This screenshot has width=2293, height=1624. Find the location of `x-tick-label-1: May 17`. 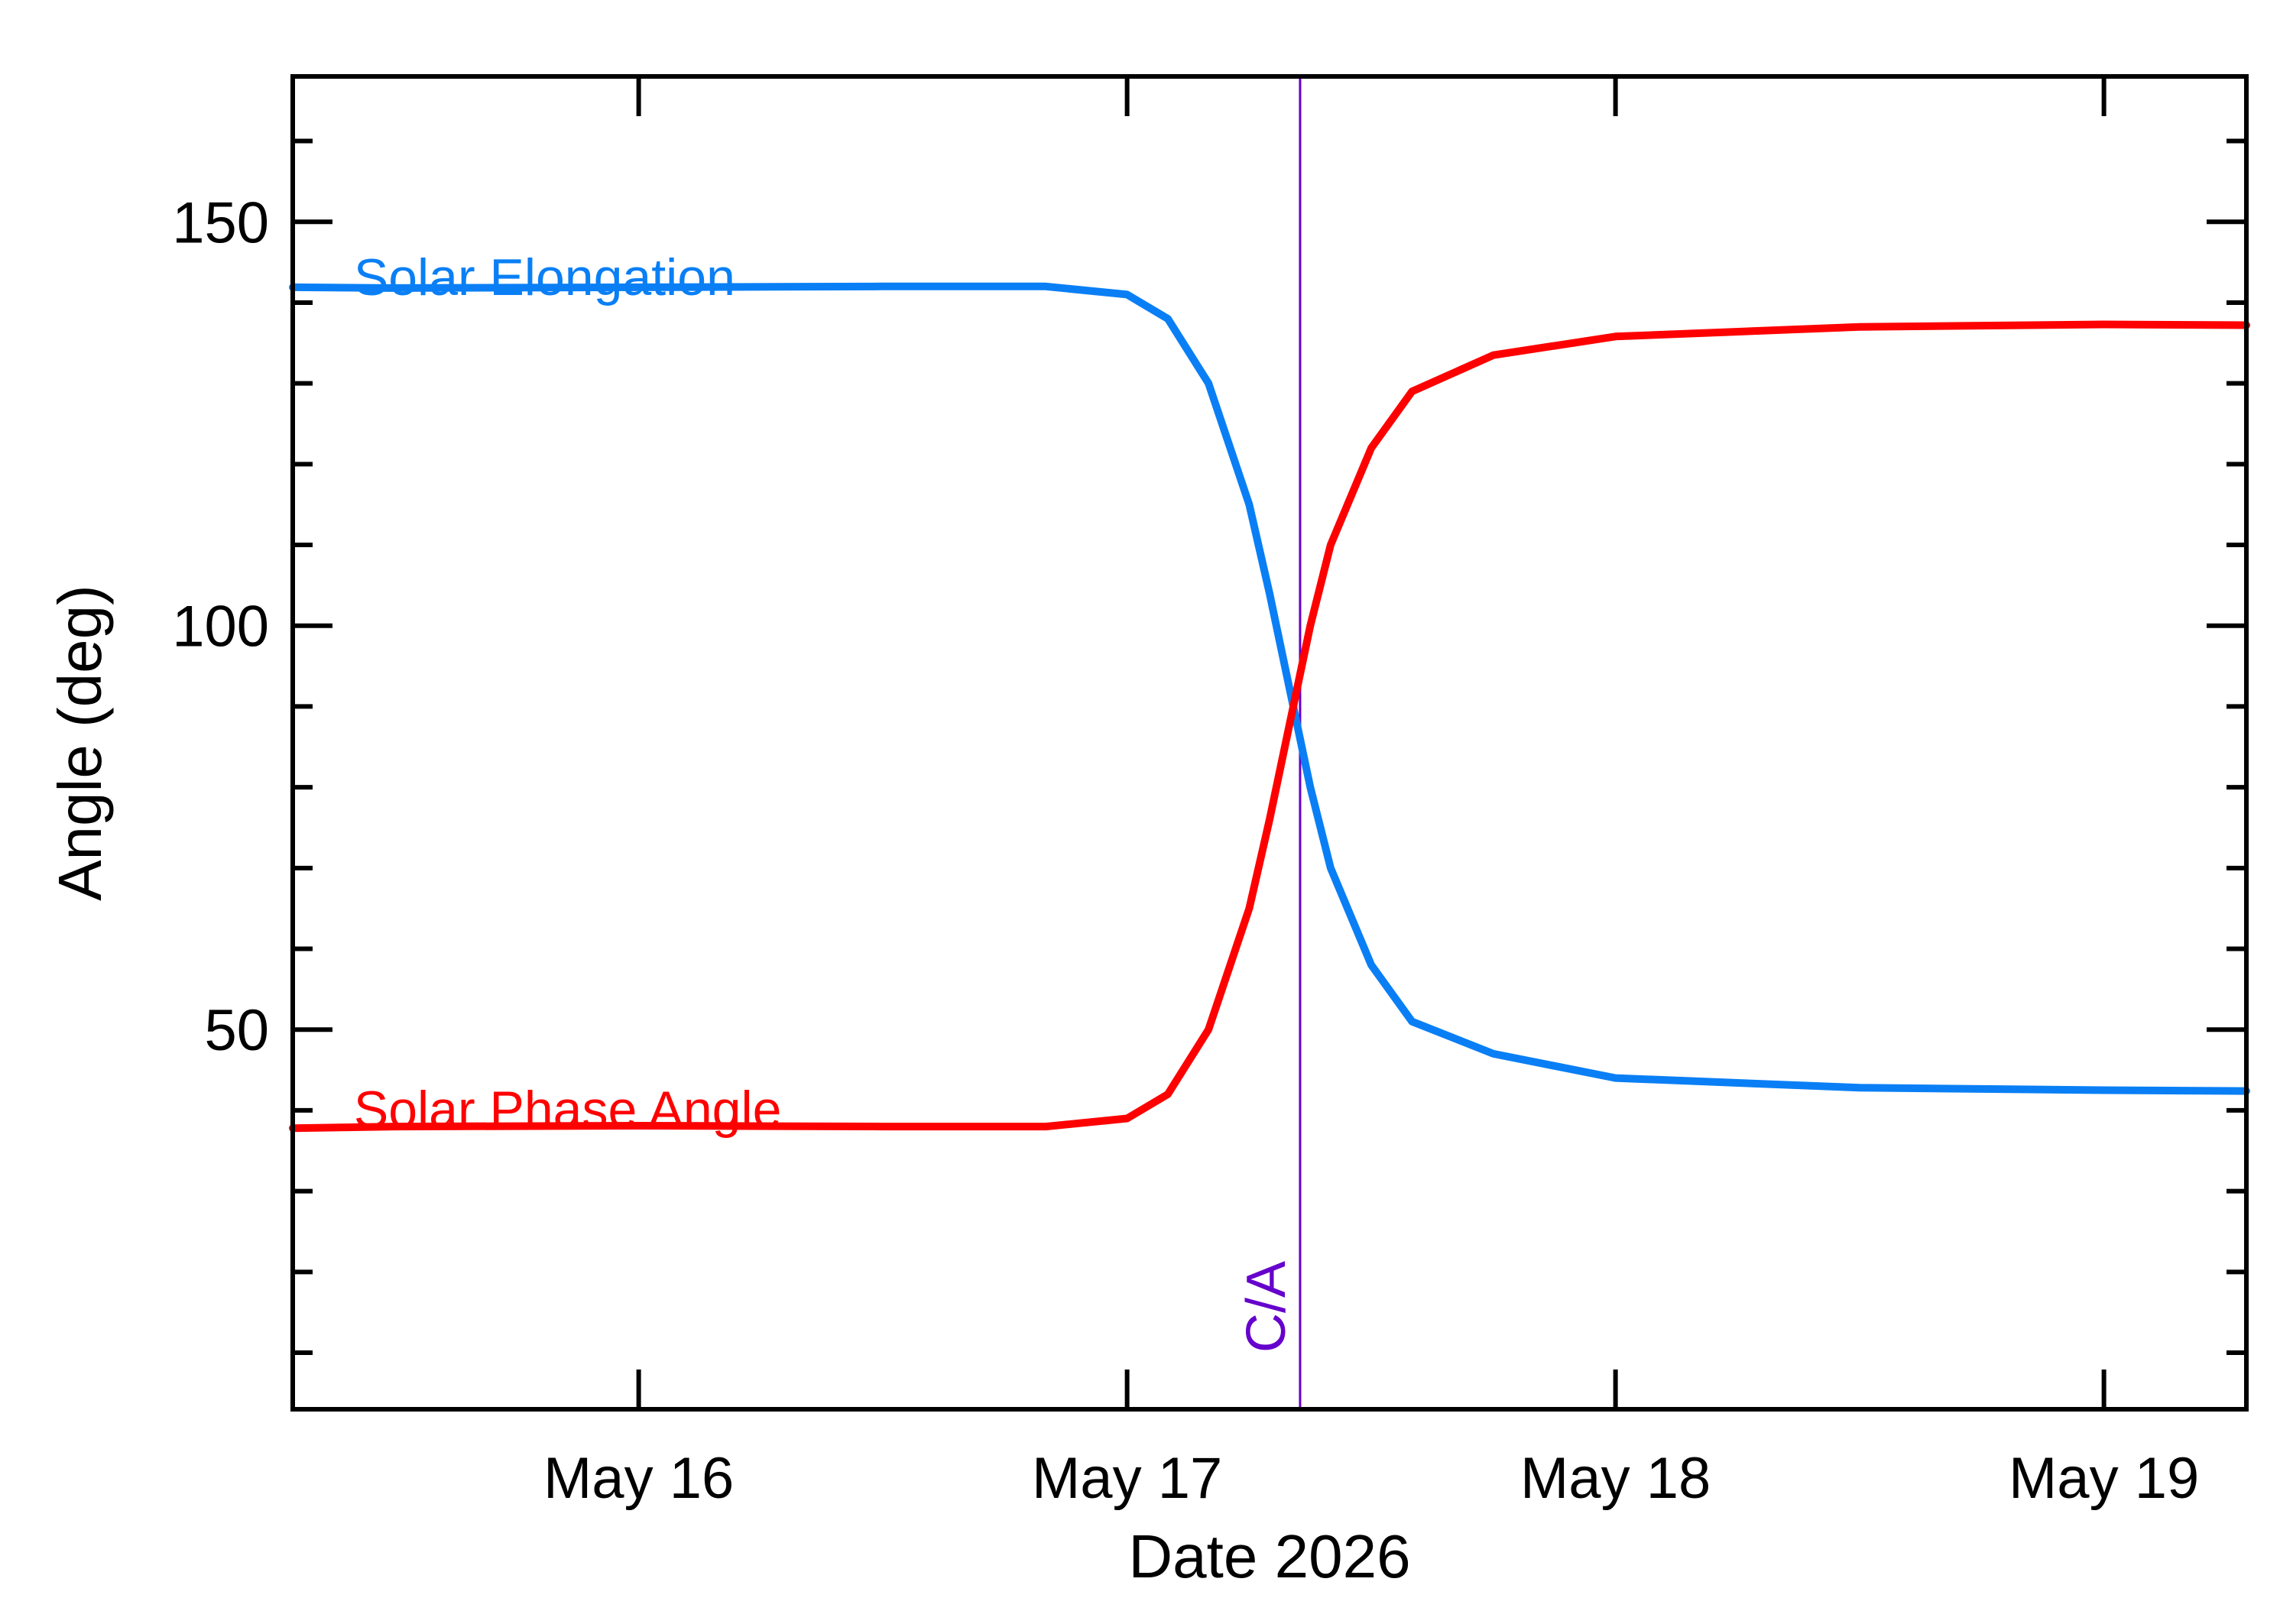

x-tick-label-1: May 17 is located at coordinates (1127, 1478).